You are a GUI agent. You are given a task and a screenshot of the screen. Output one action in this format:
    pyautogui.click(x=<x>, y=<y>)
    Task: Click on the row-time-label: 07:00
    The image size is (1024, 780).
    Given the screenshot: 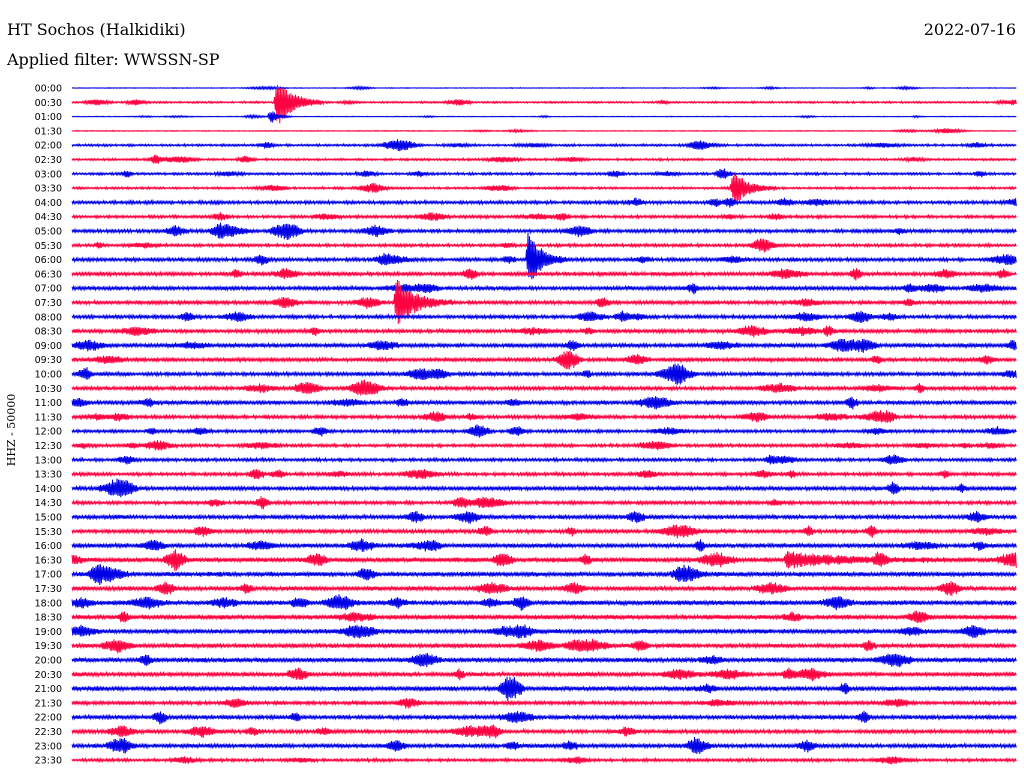 What is the action you would take?
    pyautogui.click(x=48, y=289)
    